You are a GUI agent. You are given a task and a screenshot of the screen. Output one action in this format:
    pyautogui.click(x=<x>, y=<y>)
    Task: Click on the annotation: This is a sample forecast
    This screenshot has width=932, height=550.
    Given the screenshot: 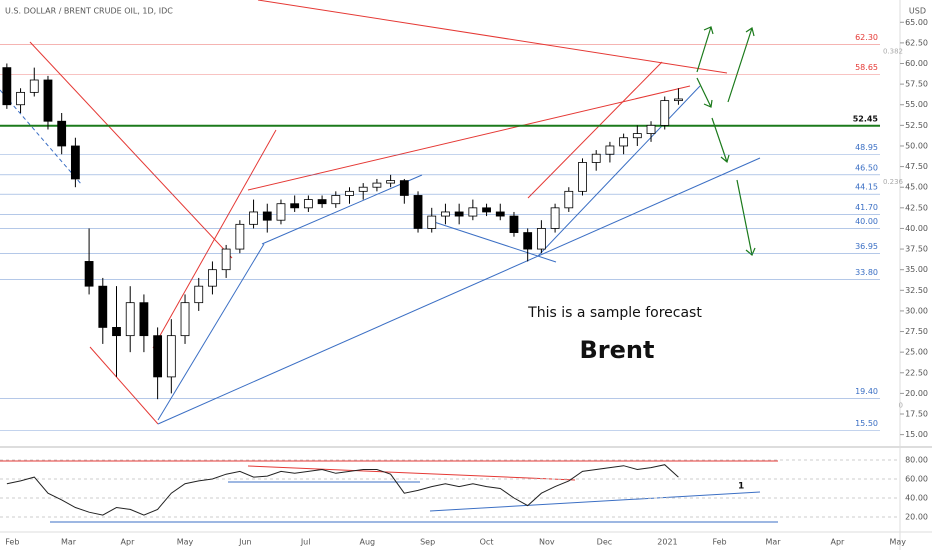 What is the action you would take?
    pyautogui.click(x=614, y=313)
    